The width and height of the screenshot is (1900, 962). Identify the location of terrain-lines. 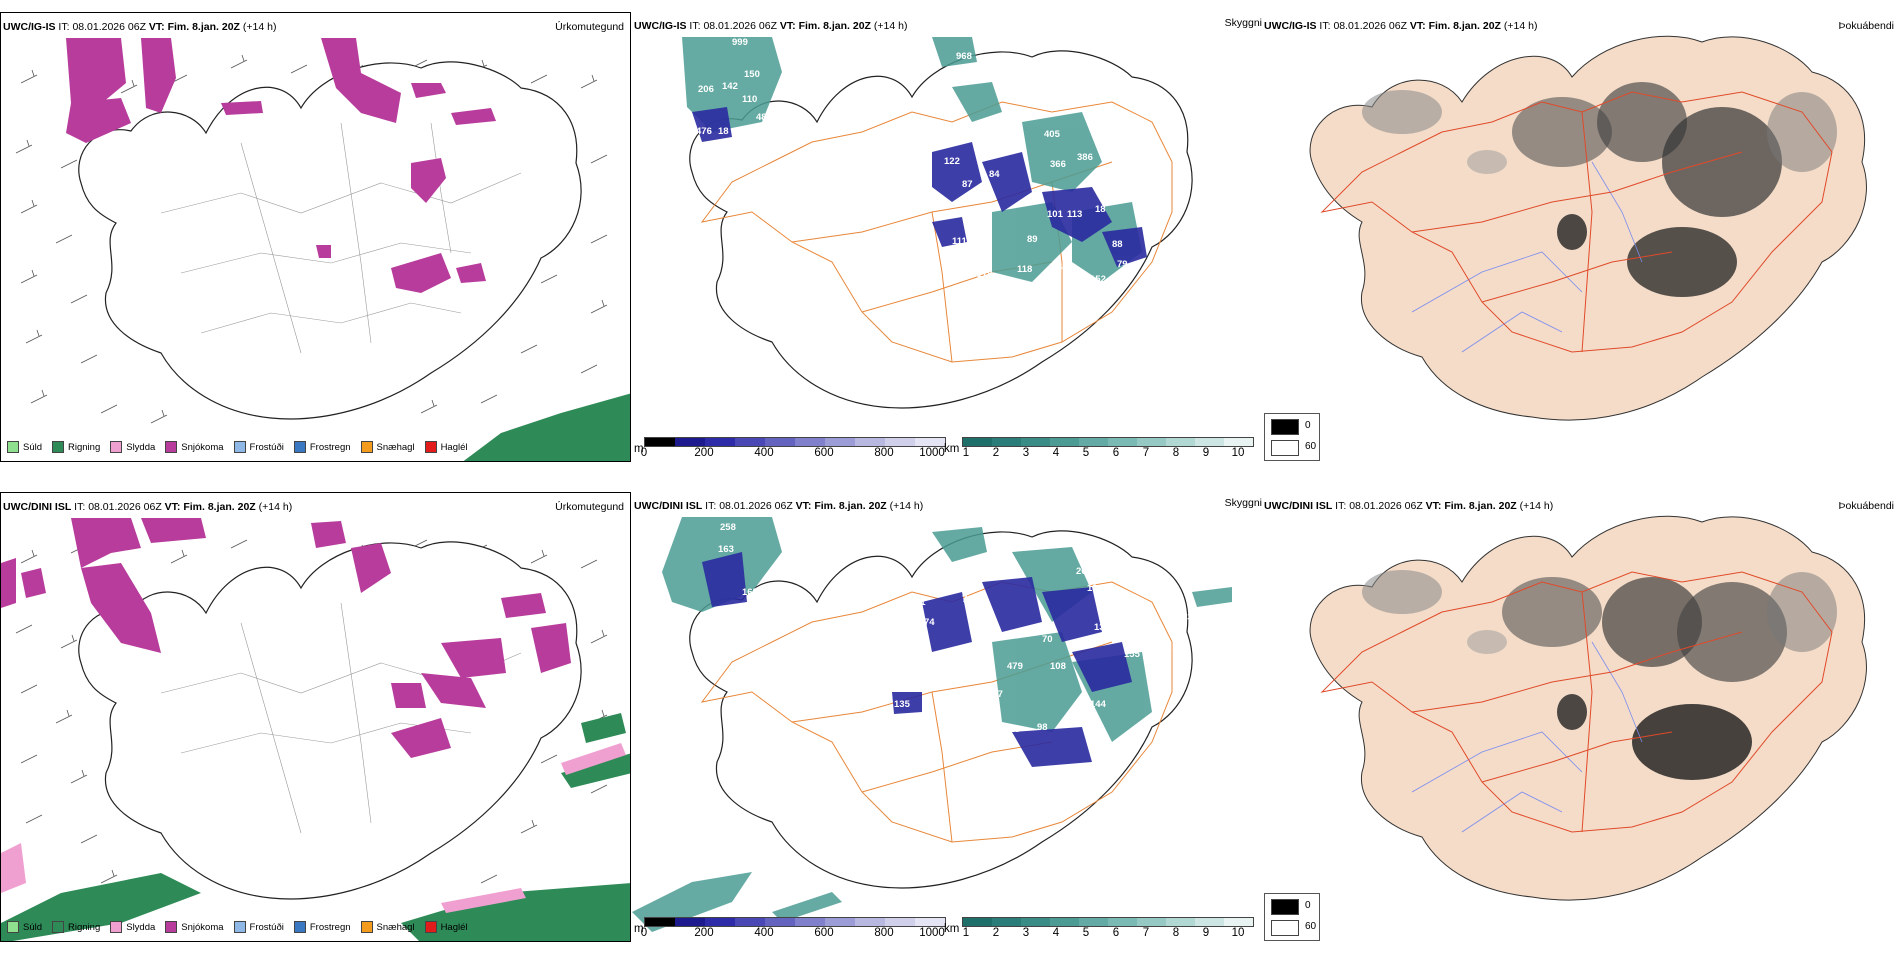
(341, 238).